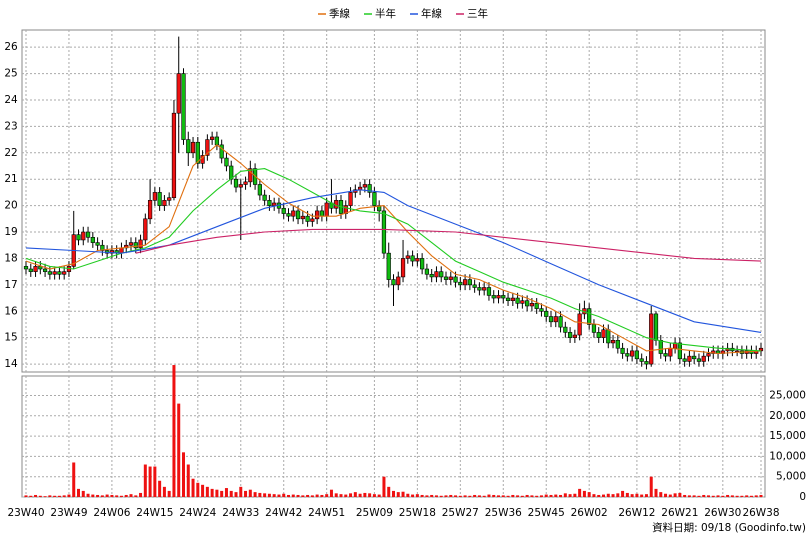  Describe the element at coordinates (11, 100) in the screenshot. I see `y-tick-label: 24` at that location.